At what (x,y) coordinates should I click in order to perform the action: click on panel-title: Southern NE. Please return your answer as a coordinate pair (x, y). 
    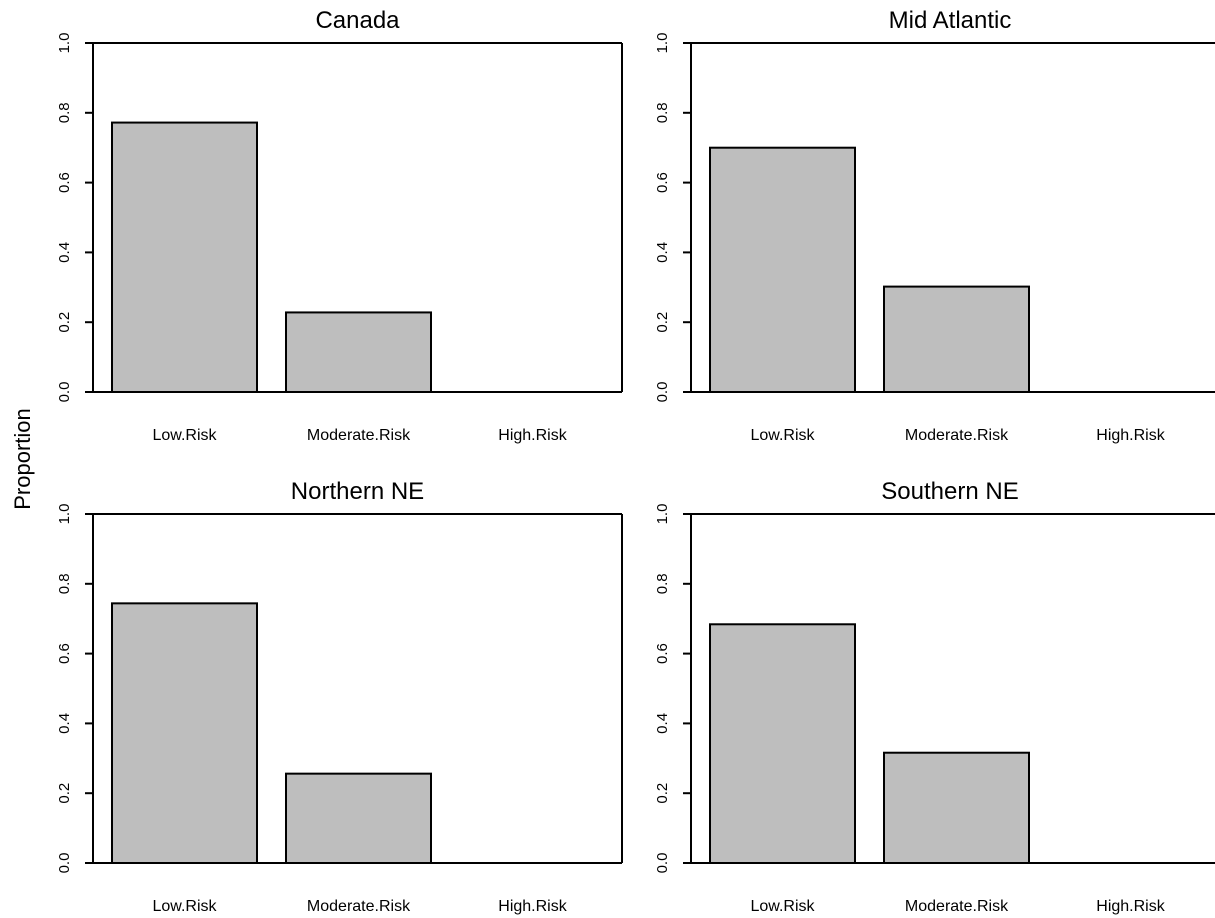
    Looking at the image, I should click on (949, 491).